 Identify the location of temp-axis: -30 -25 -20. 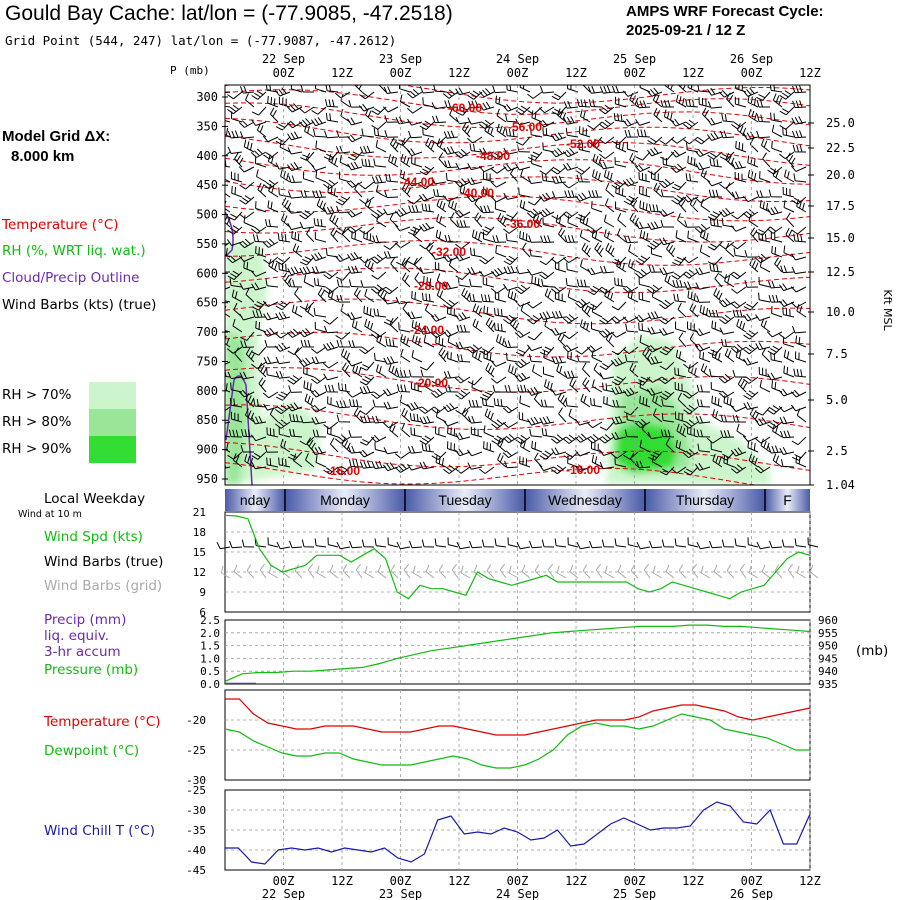
(196, 750).